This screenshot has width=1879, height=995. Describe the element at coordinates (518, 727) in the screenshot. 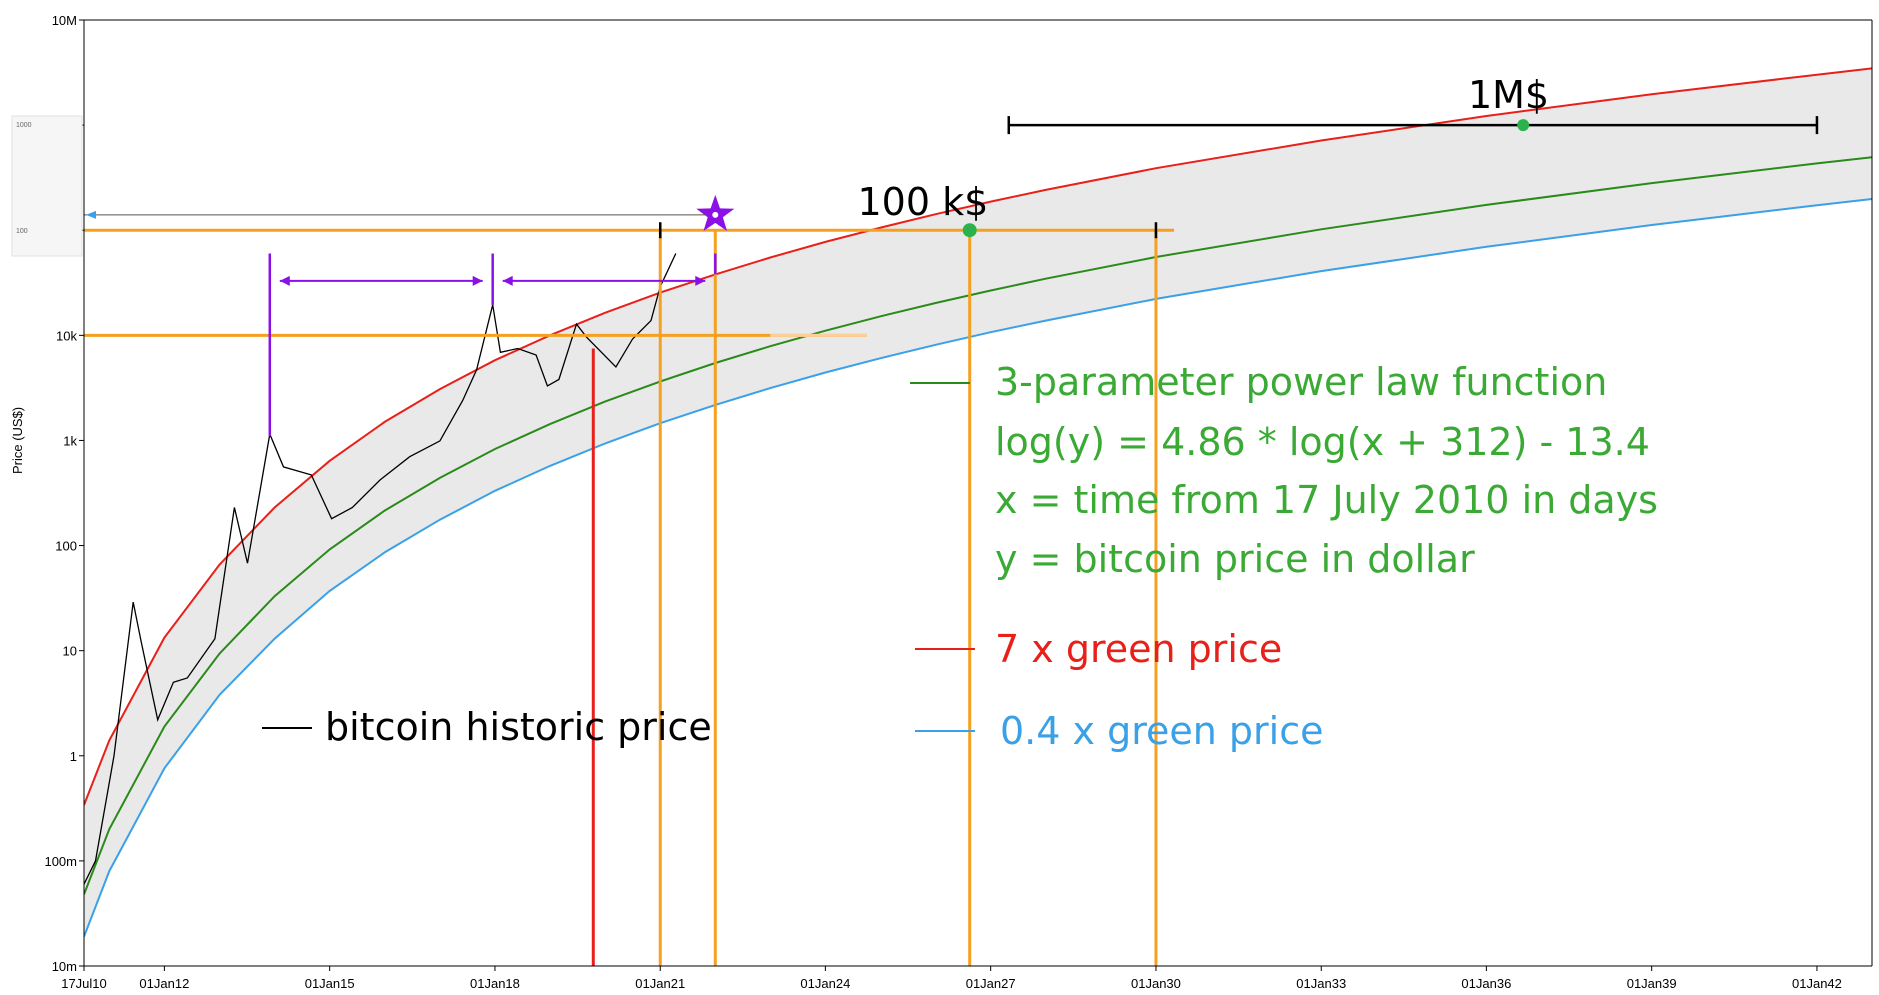

I see `legend-label-black: bitcoin historic price` at that location.